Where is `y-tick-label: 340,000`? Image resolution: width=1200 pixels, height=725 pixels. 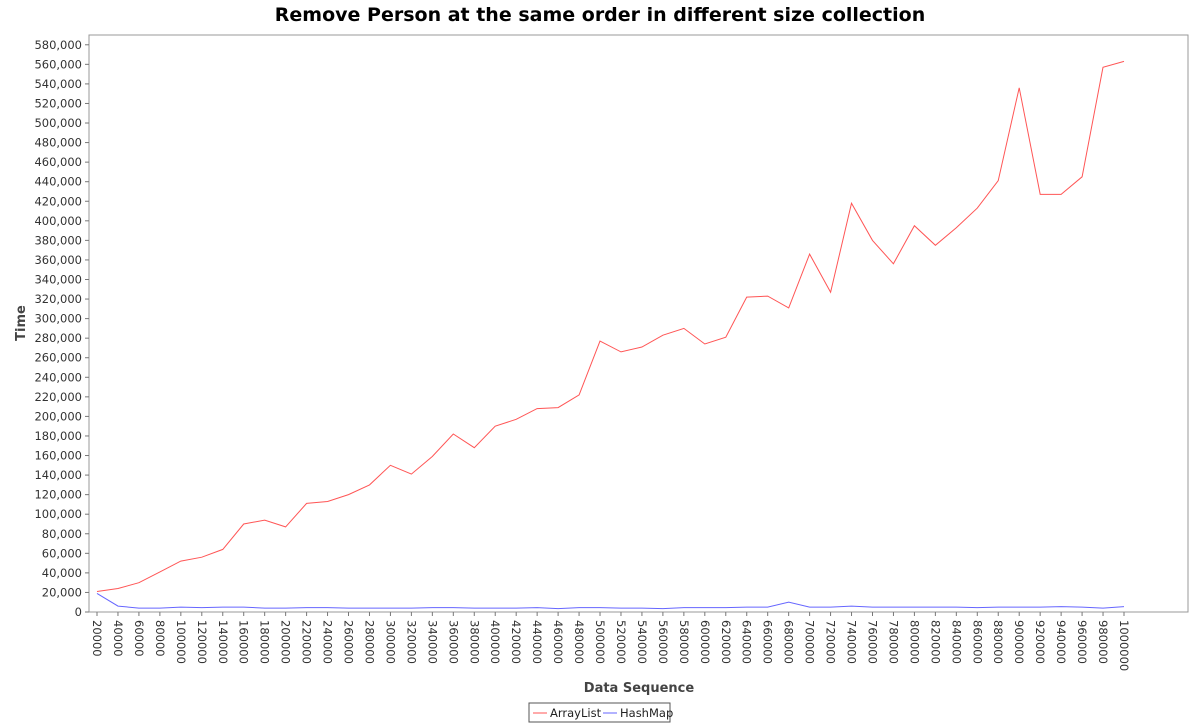 y-tick-label: 340,000 is located at coordinates (58, 279).